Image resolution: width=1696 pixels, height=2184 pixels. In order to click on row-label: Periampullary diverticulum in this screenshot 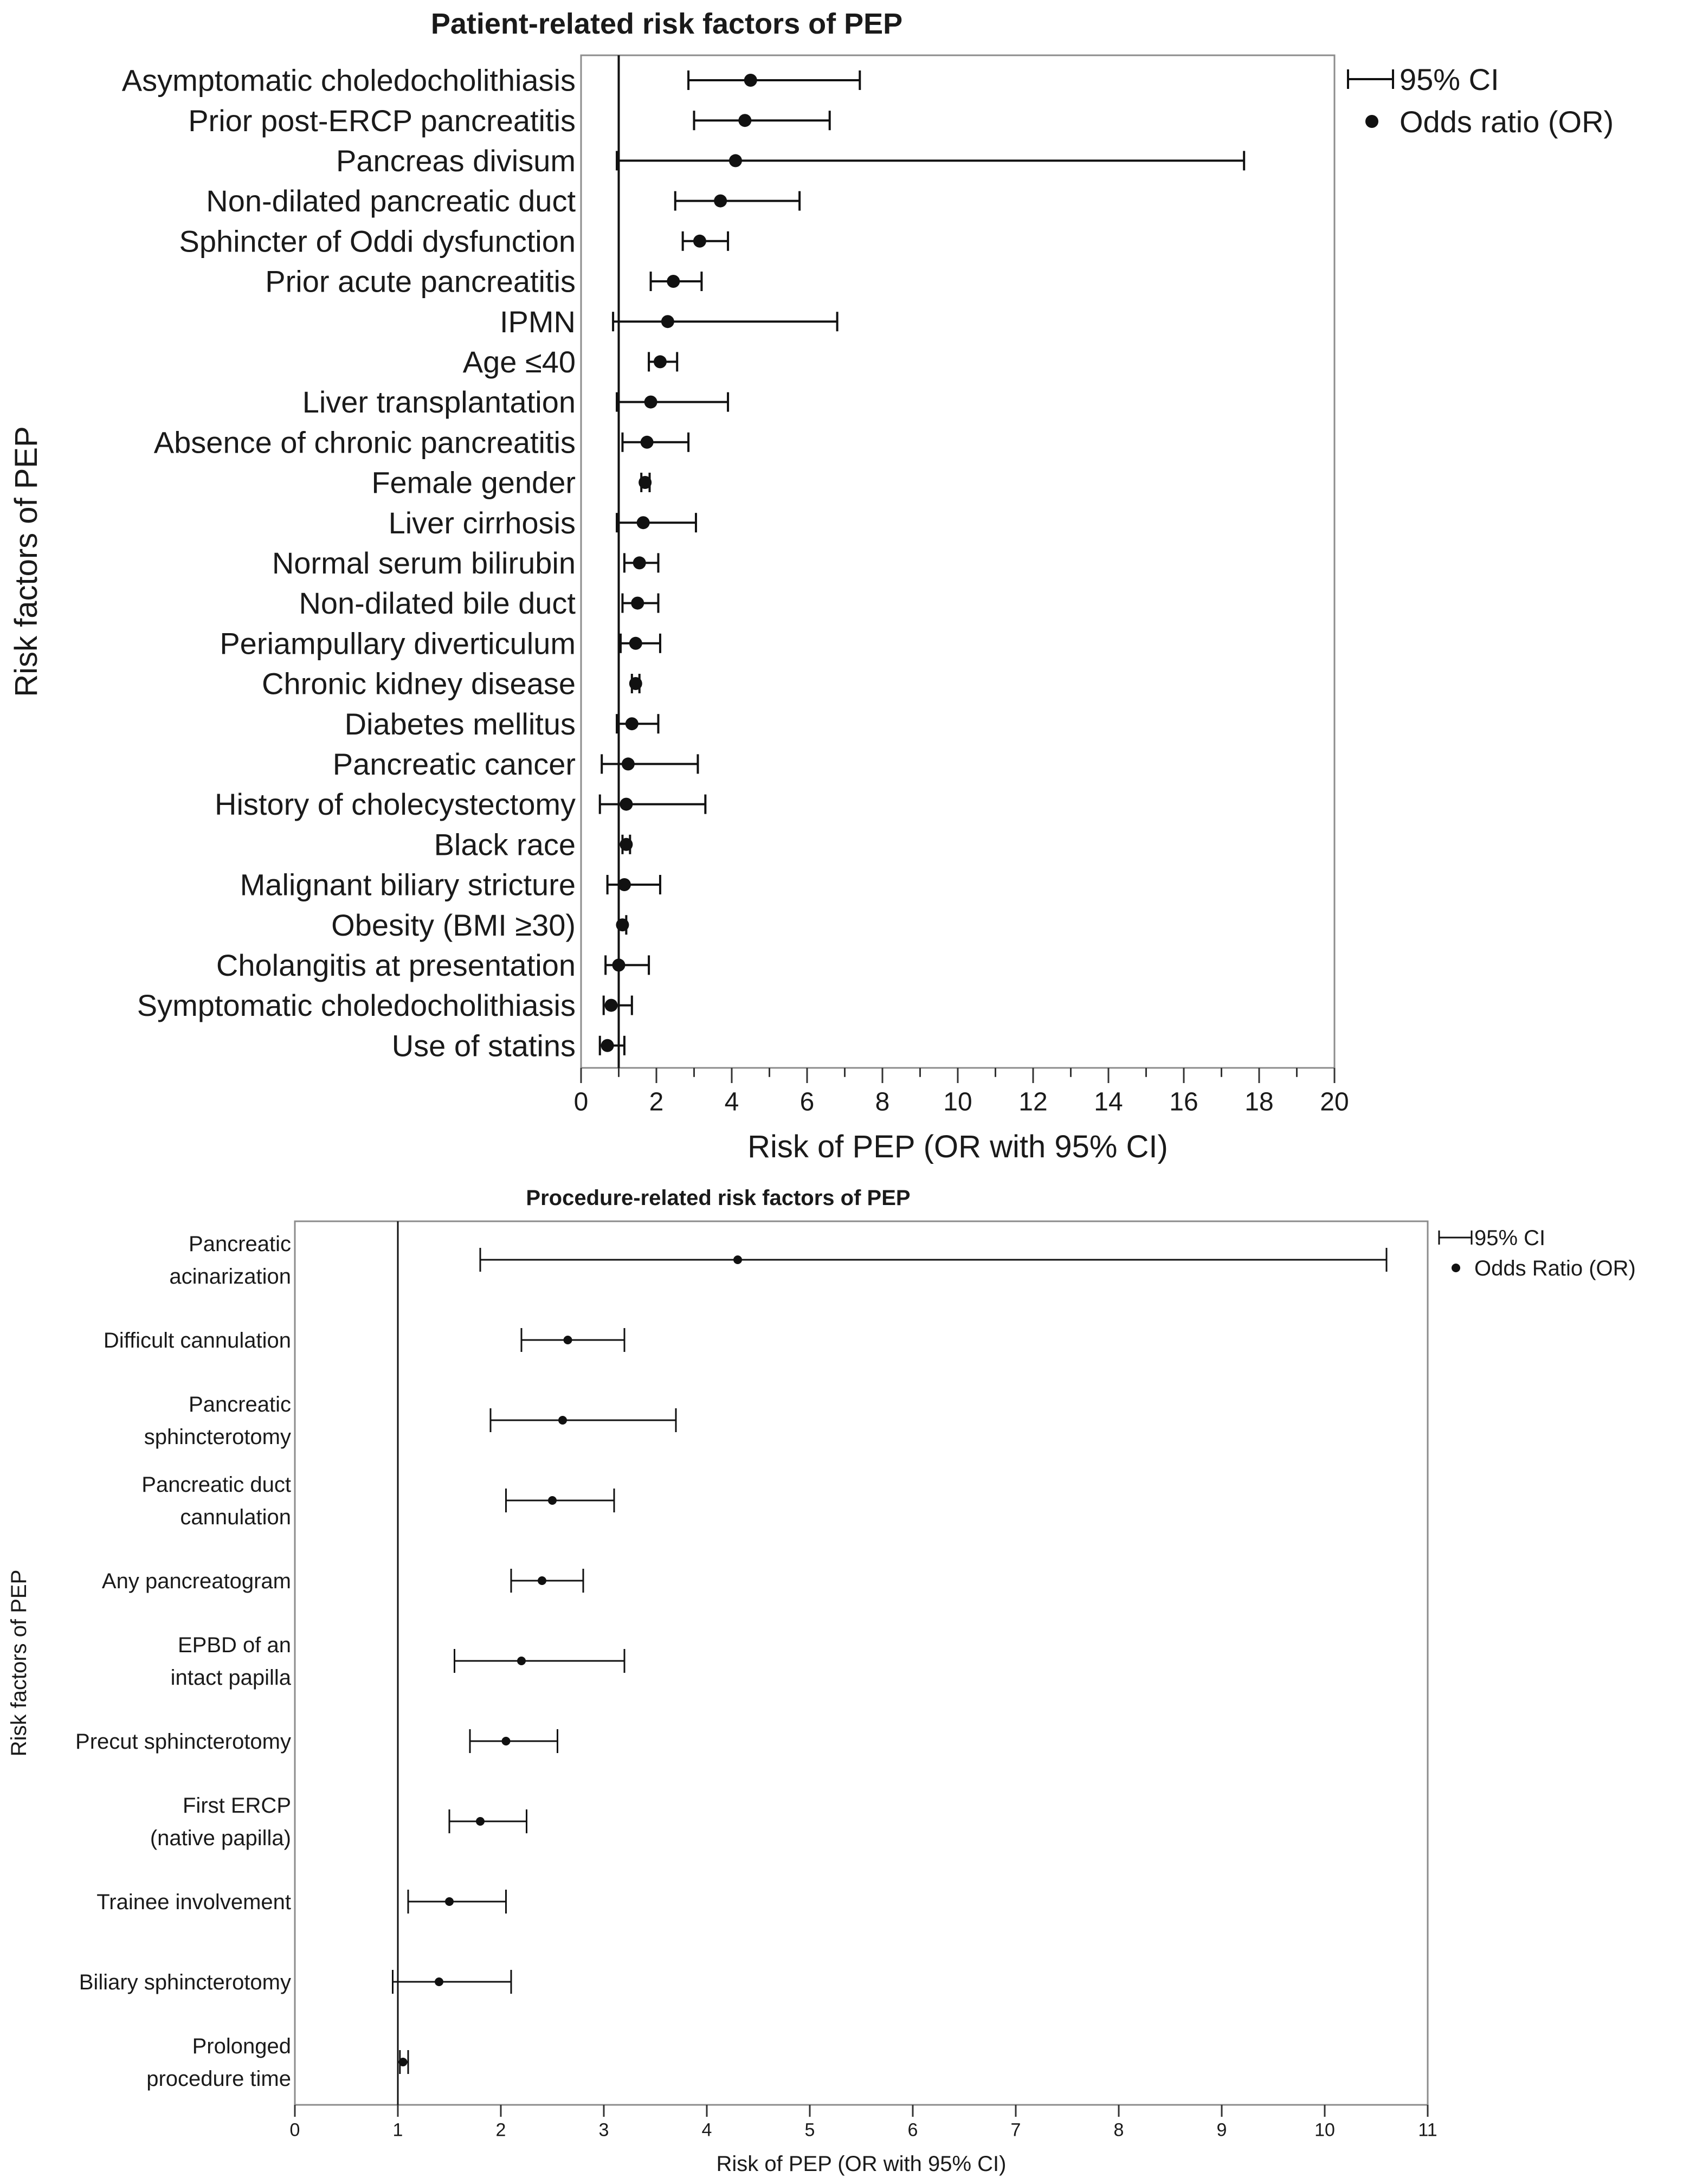, I will do `click(398, 643)`.